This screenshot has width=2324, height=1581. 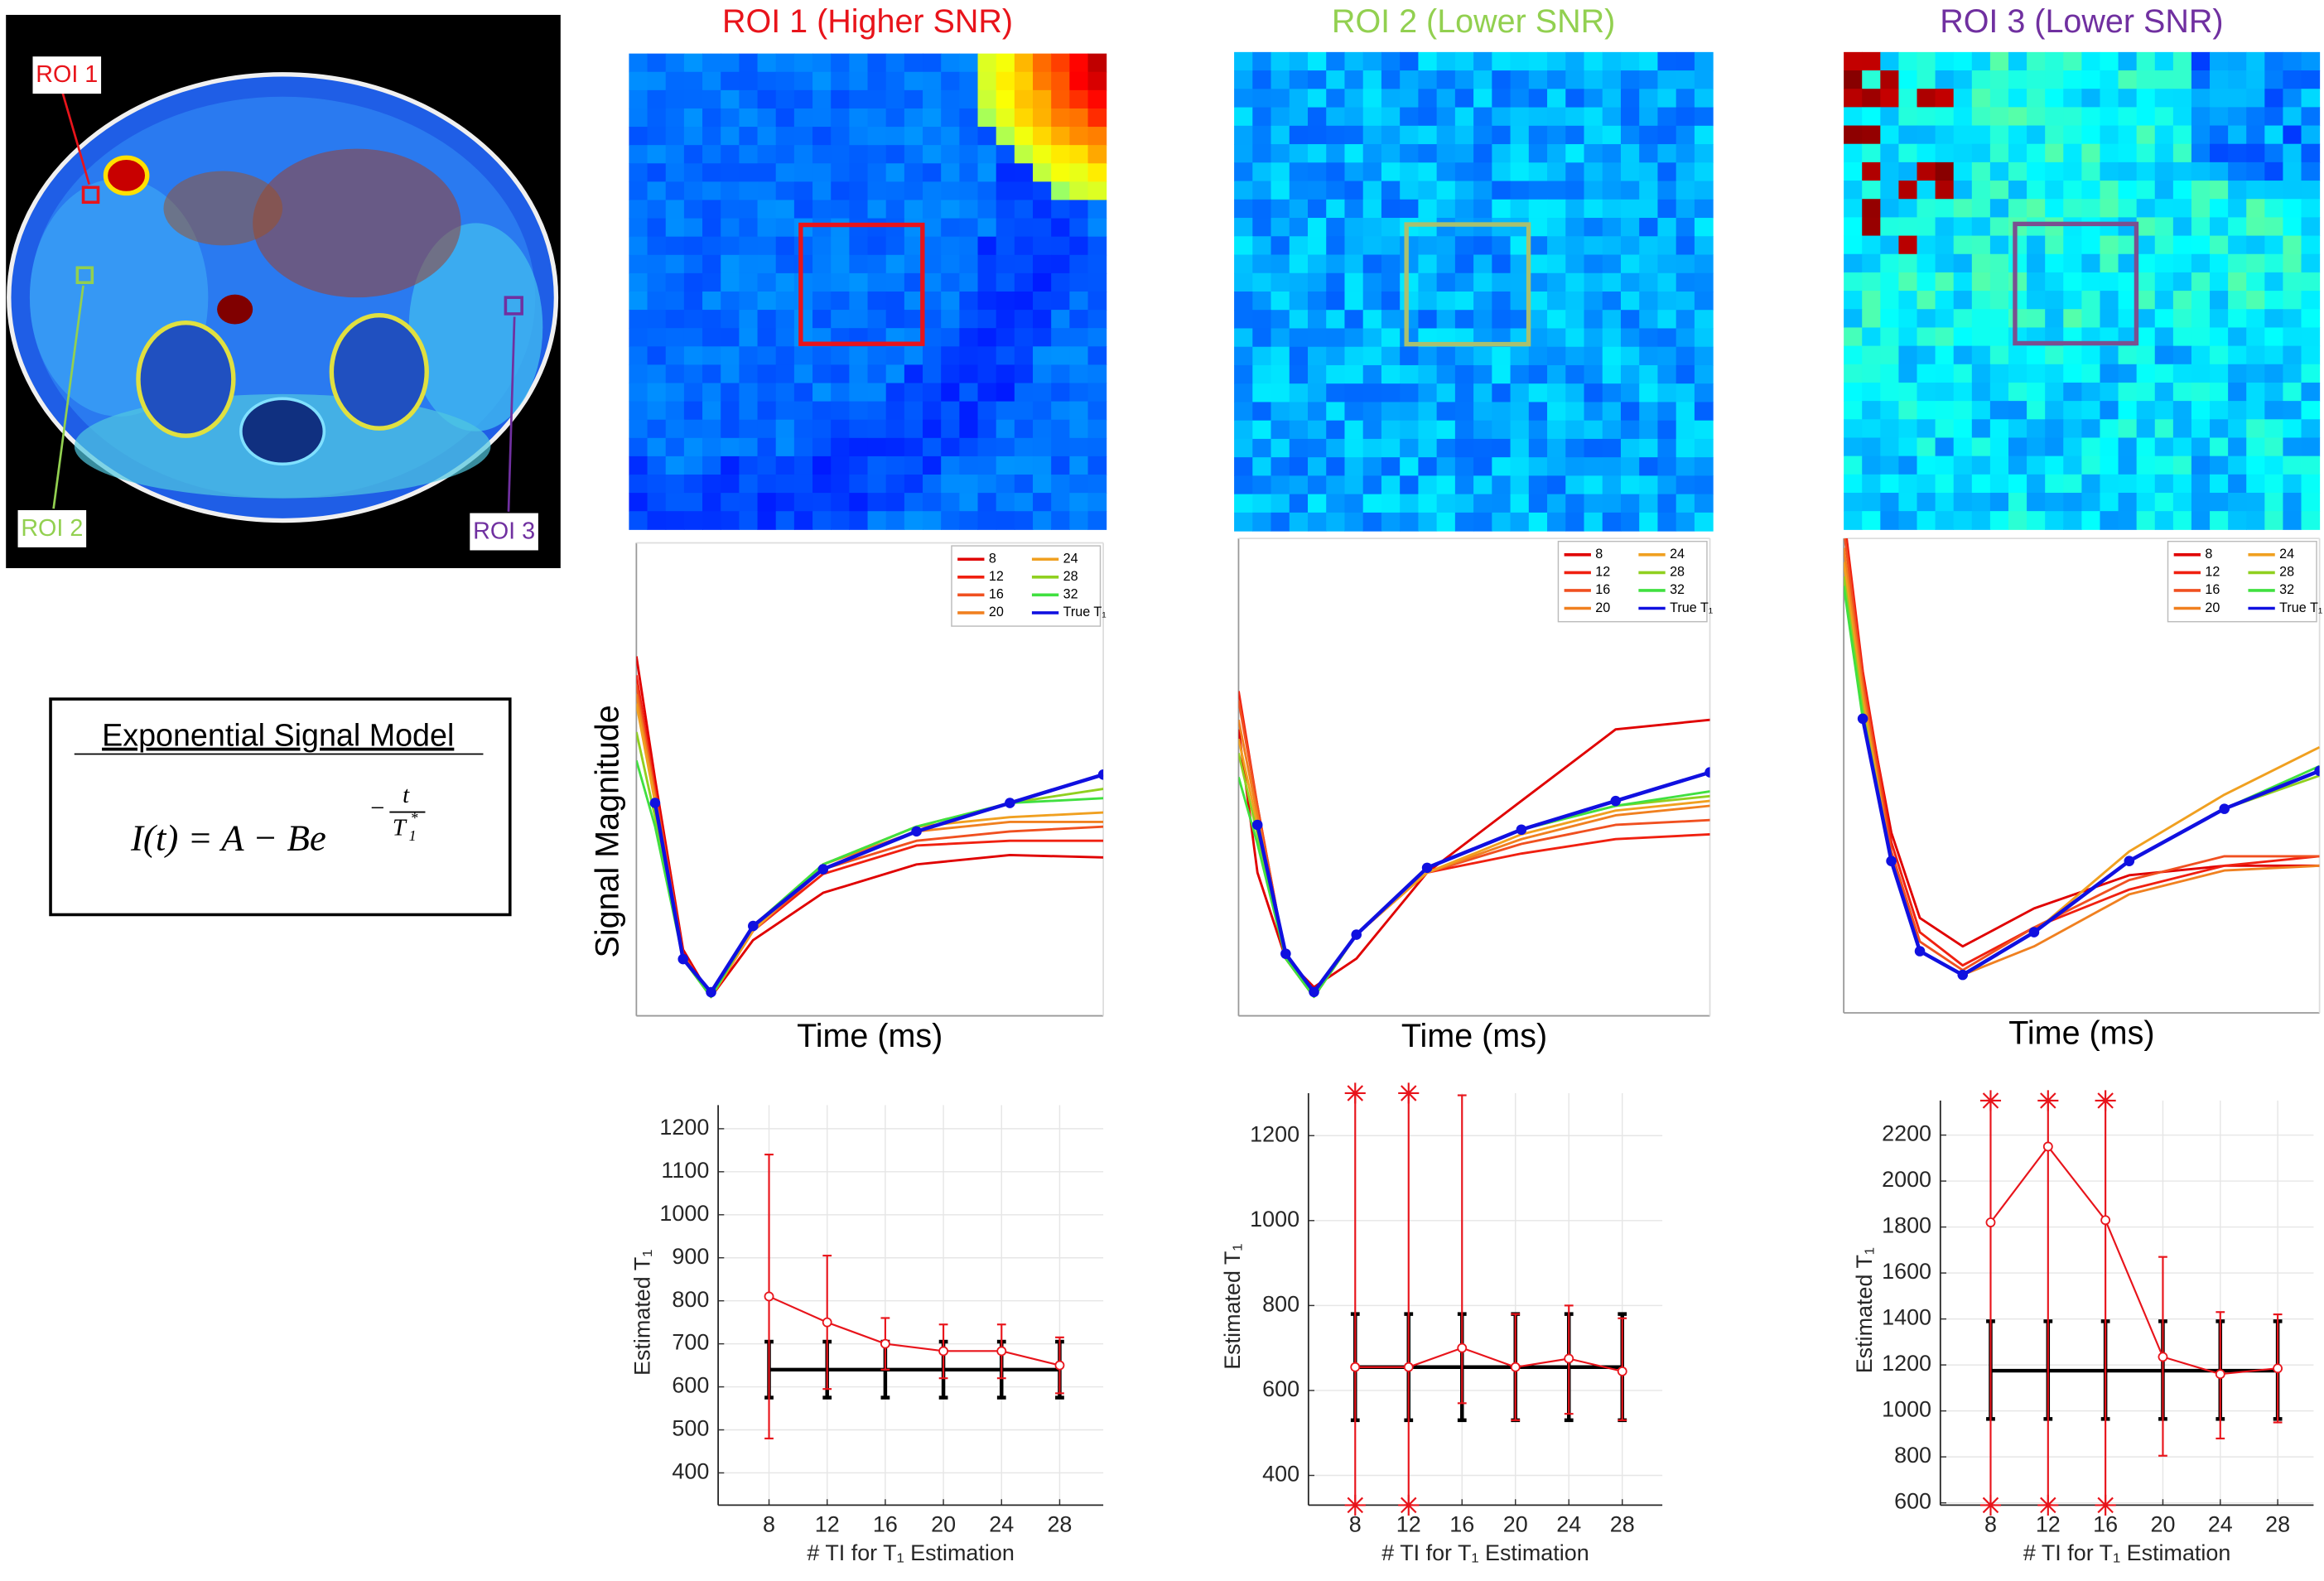 What do you see at coordinates (406, 795) in the screenshot?
I see `formula-numerator: t` at bounding box center [406, 795].